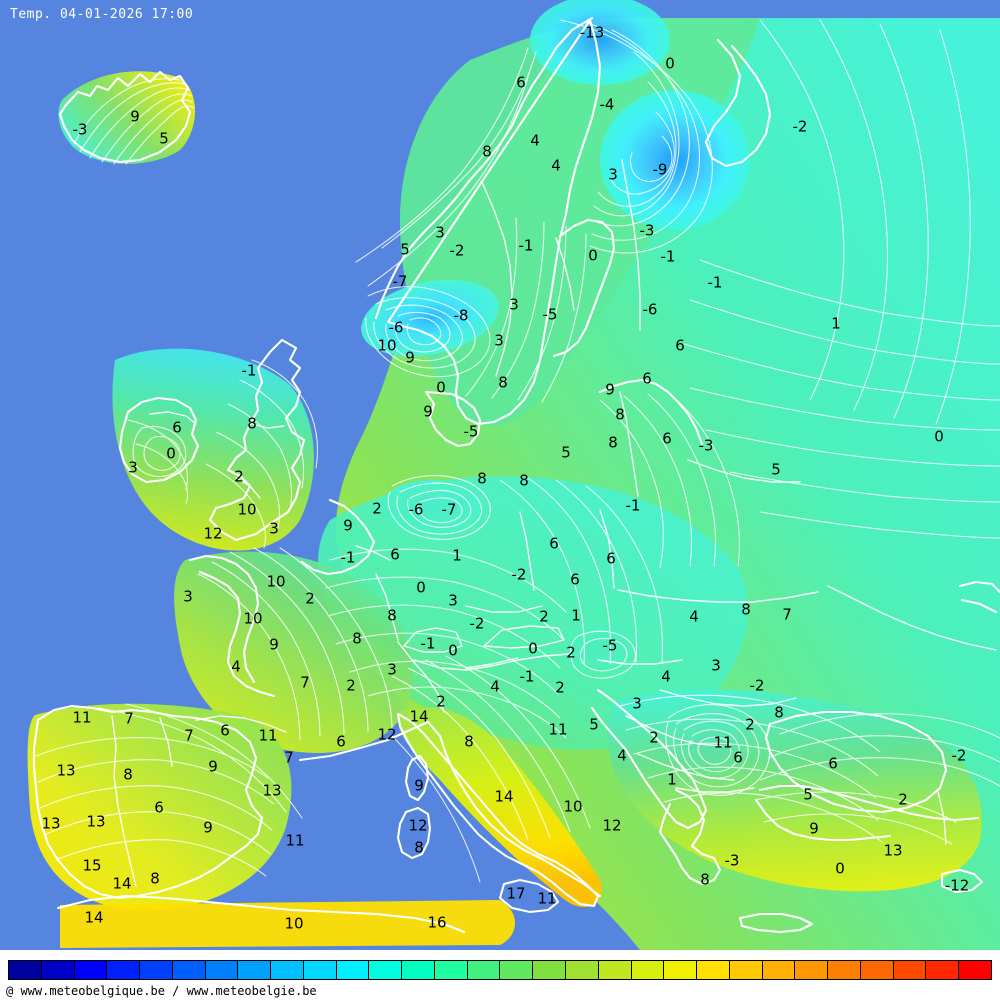 The width and height of the screenshot is (1000, 1000). Describe the element at coordinates (166, 742) in the screenshot. I see `border-spain-regions` at that location.